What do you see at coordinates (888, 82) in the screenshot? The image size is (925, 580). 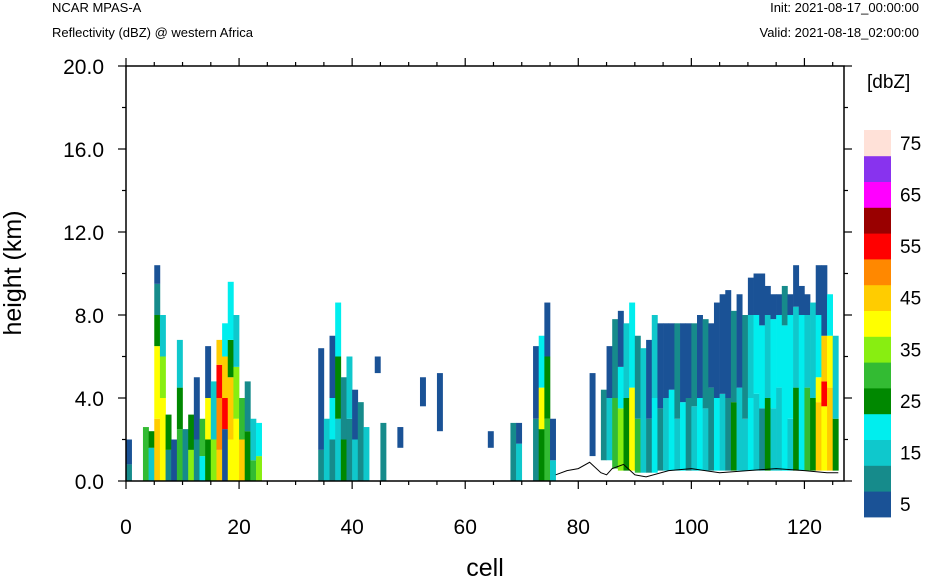 I see `colorbar-units: [dbZ]` at bounding box center [888, 82].